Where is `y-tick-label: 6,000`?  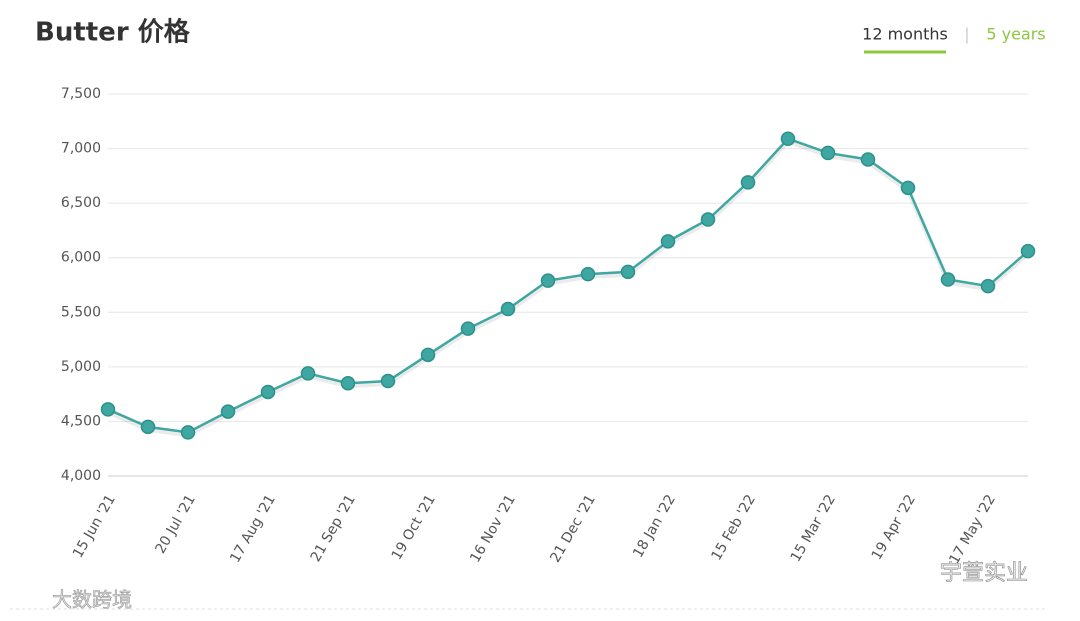
y-tick-label: 6,000 is located at coordinates (81, 258).